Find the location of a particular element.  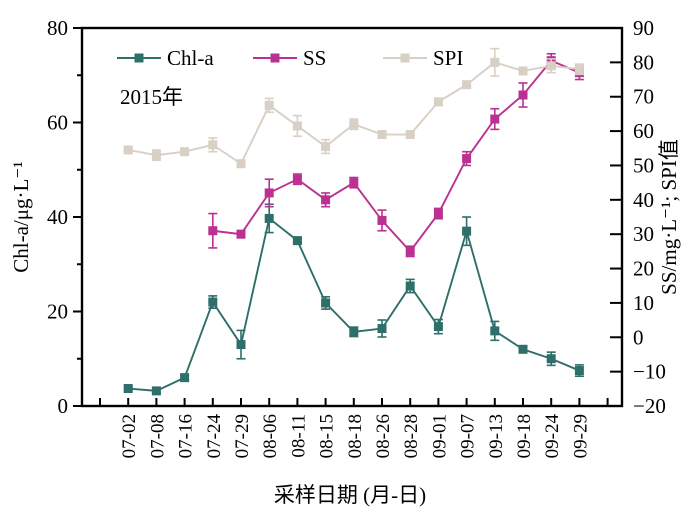

x-tick-label: 08-18 is located at coordinates (355, 436).